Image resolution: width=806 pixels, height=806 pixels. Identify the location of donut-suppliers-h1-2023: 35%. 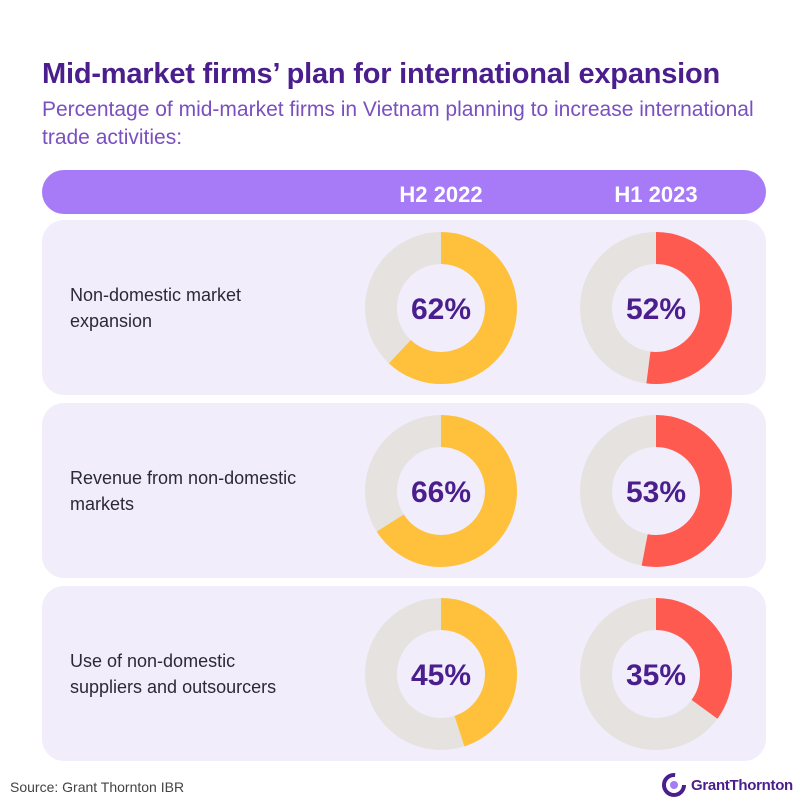
(656, 674).